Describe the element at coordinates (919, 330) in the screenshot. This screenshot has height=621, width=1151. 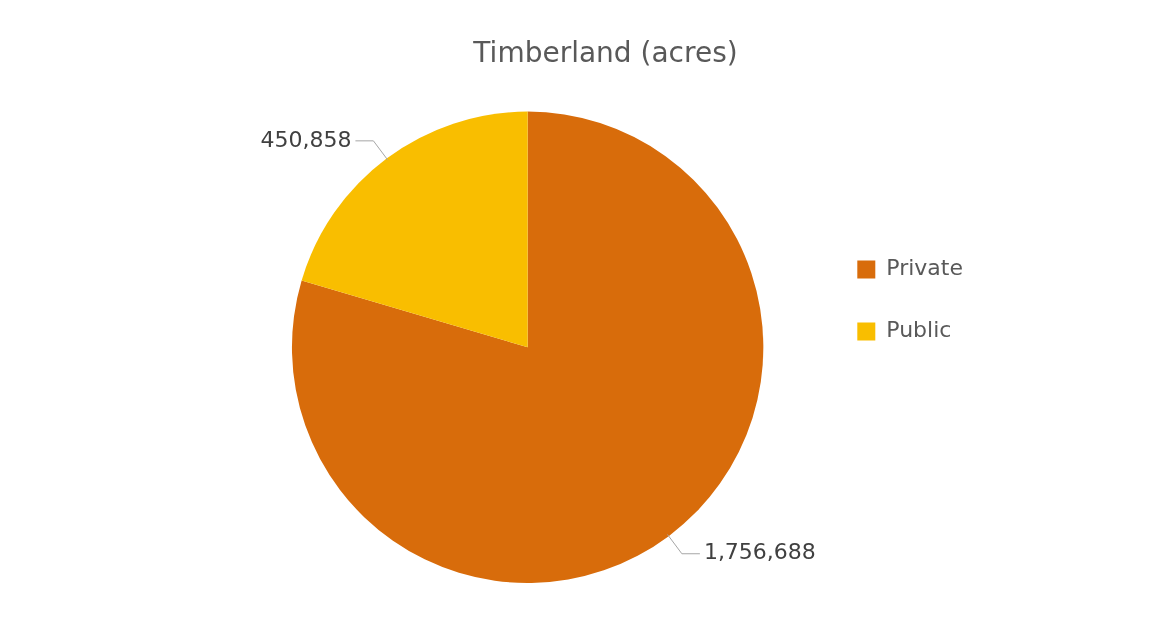
I see `legend-label: Public` at that location.